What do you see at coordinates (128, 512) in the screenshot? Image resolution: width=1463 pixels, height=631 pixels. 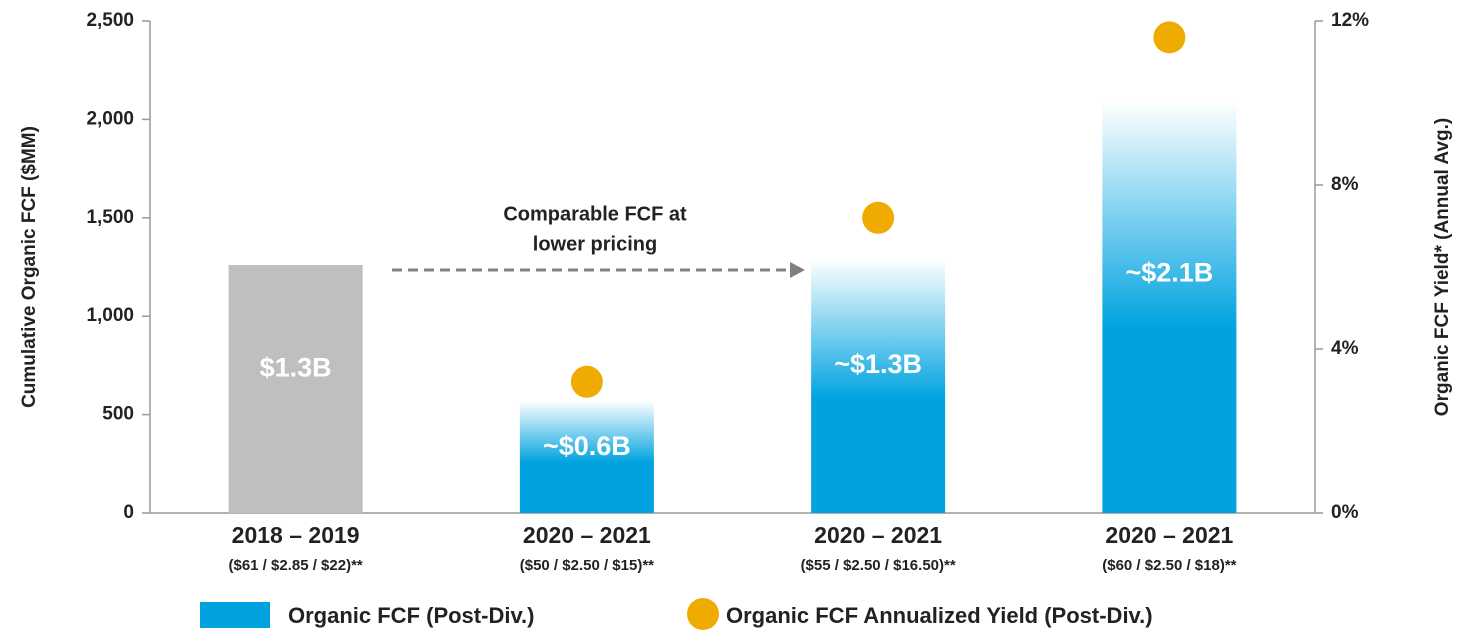 I see `y-tick-label: 0` at bounding box center [128, 512].